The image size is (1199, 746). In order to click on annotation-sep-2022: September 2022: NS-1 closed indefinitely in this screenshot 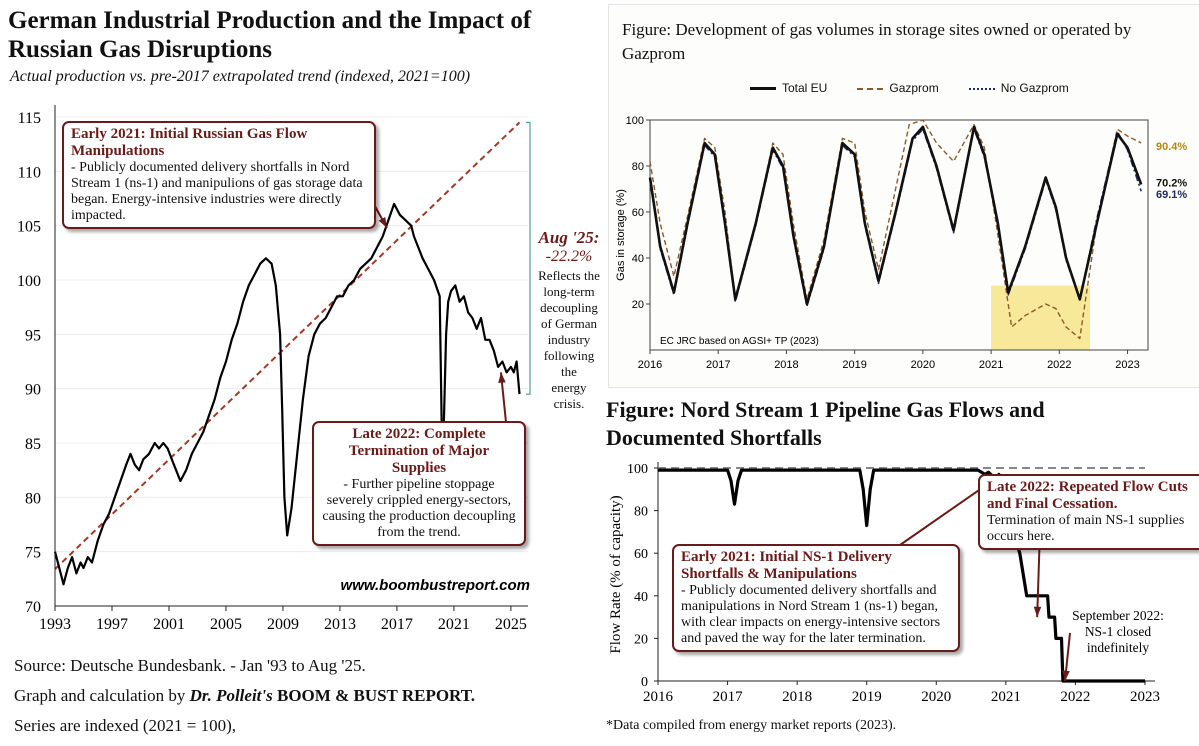, I will do `click(1118, 631)`.